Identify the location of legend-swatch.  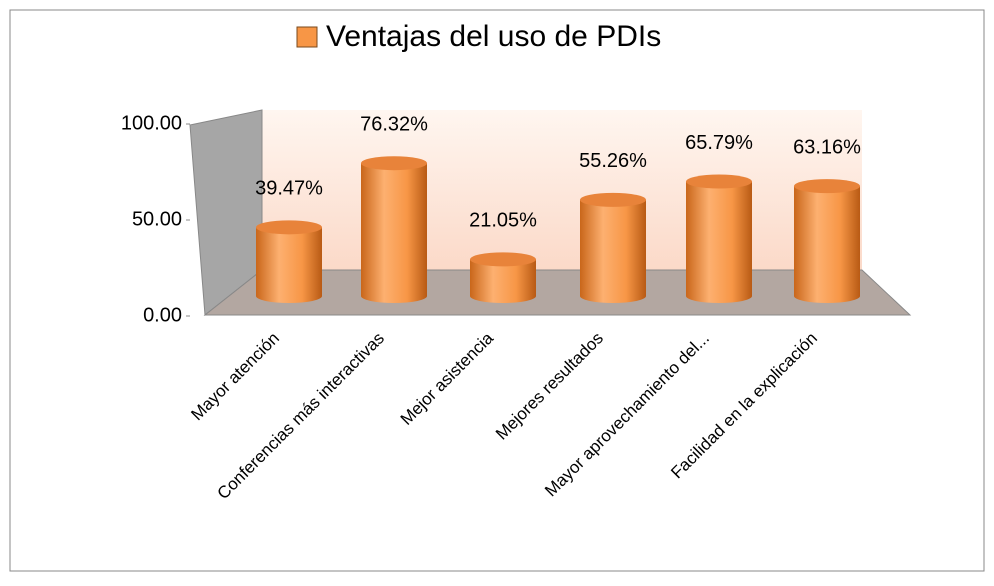
(307, 37).